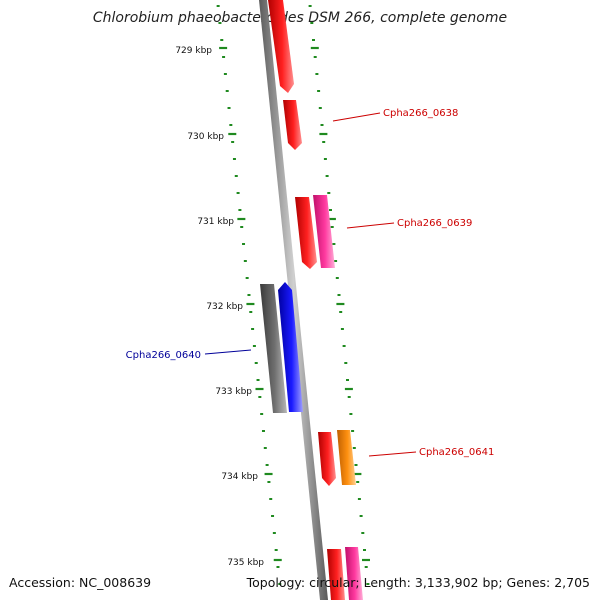 Image resolution: width=600 pixels, height=600 pixels. What do you see at coordinates (354, 573) in the screenshot?
I see `gene-pink-bottom` at bounding box center [354, 573].